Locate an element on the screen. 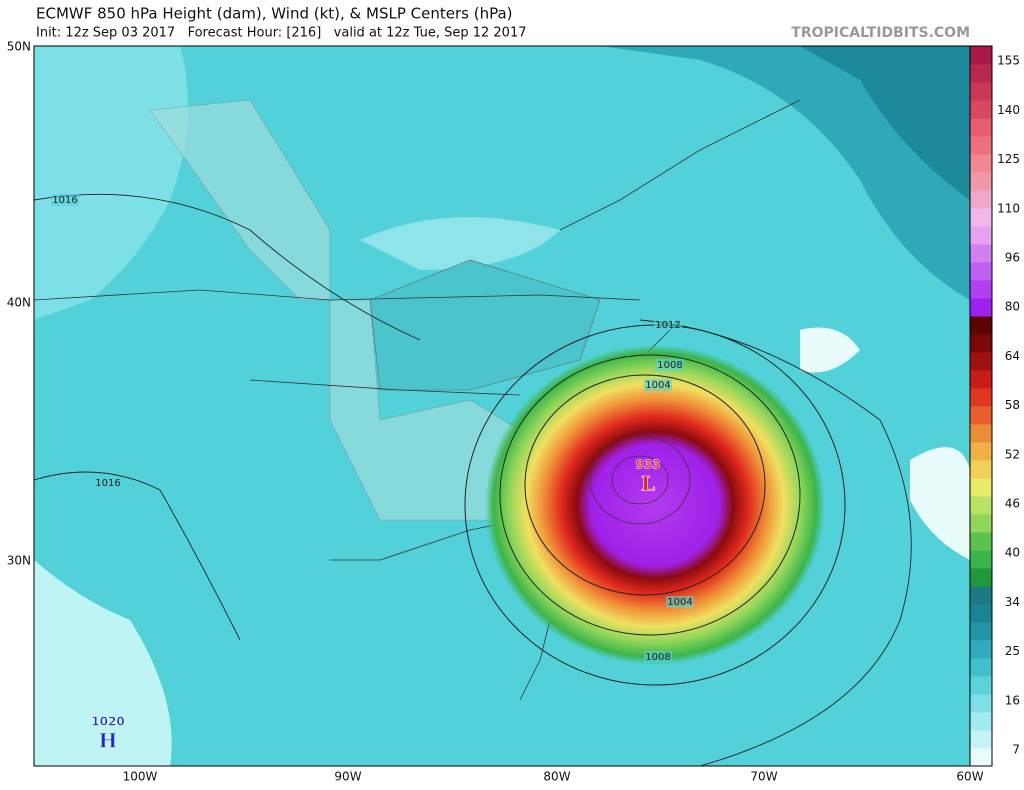 Image resolution: width=1024 pixels, height=790 pixels. land-states is located at coordinates (485, 325).